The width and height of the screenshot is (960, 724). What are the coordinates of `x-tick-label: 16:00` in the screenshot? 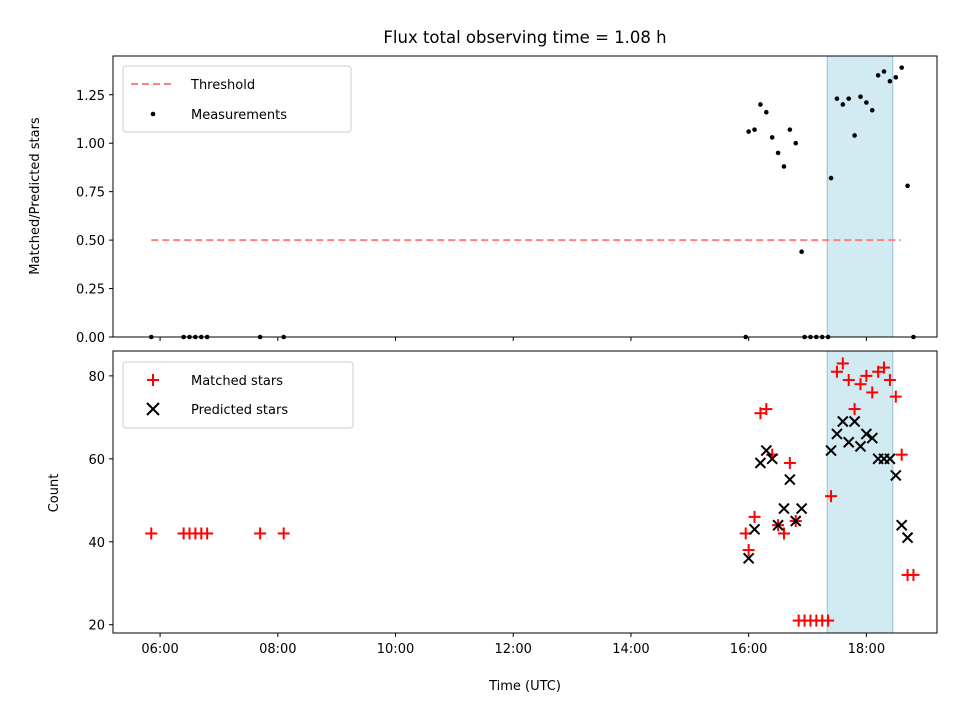 It's located at (748, 649).